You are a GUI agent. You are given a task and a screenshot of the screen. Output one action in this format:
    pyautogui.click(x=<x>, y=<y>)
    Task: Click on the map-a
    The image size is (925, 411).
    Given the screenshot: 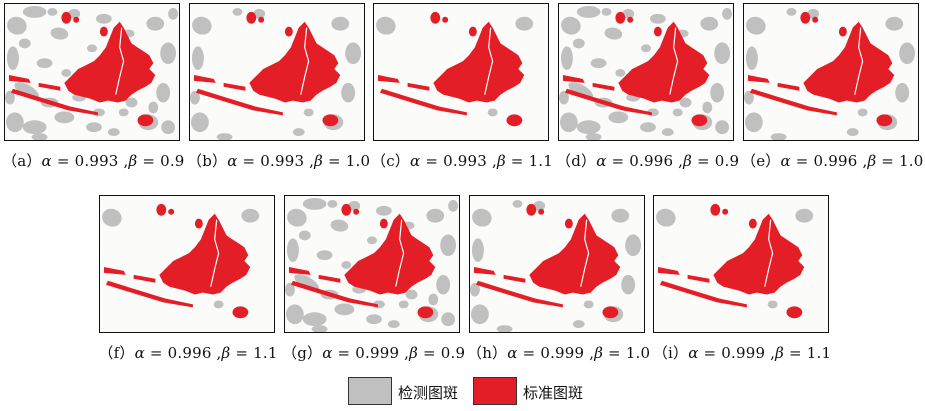 What is the action you would take?
    pyautogui.click(x=92, y=72)
    